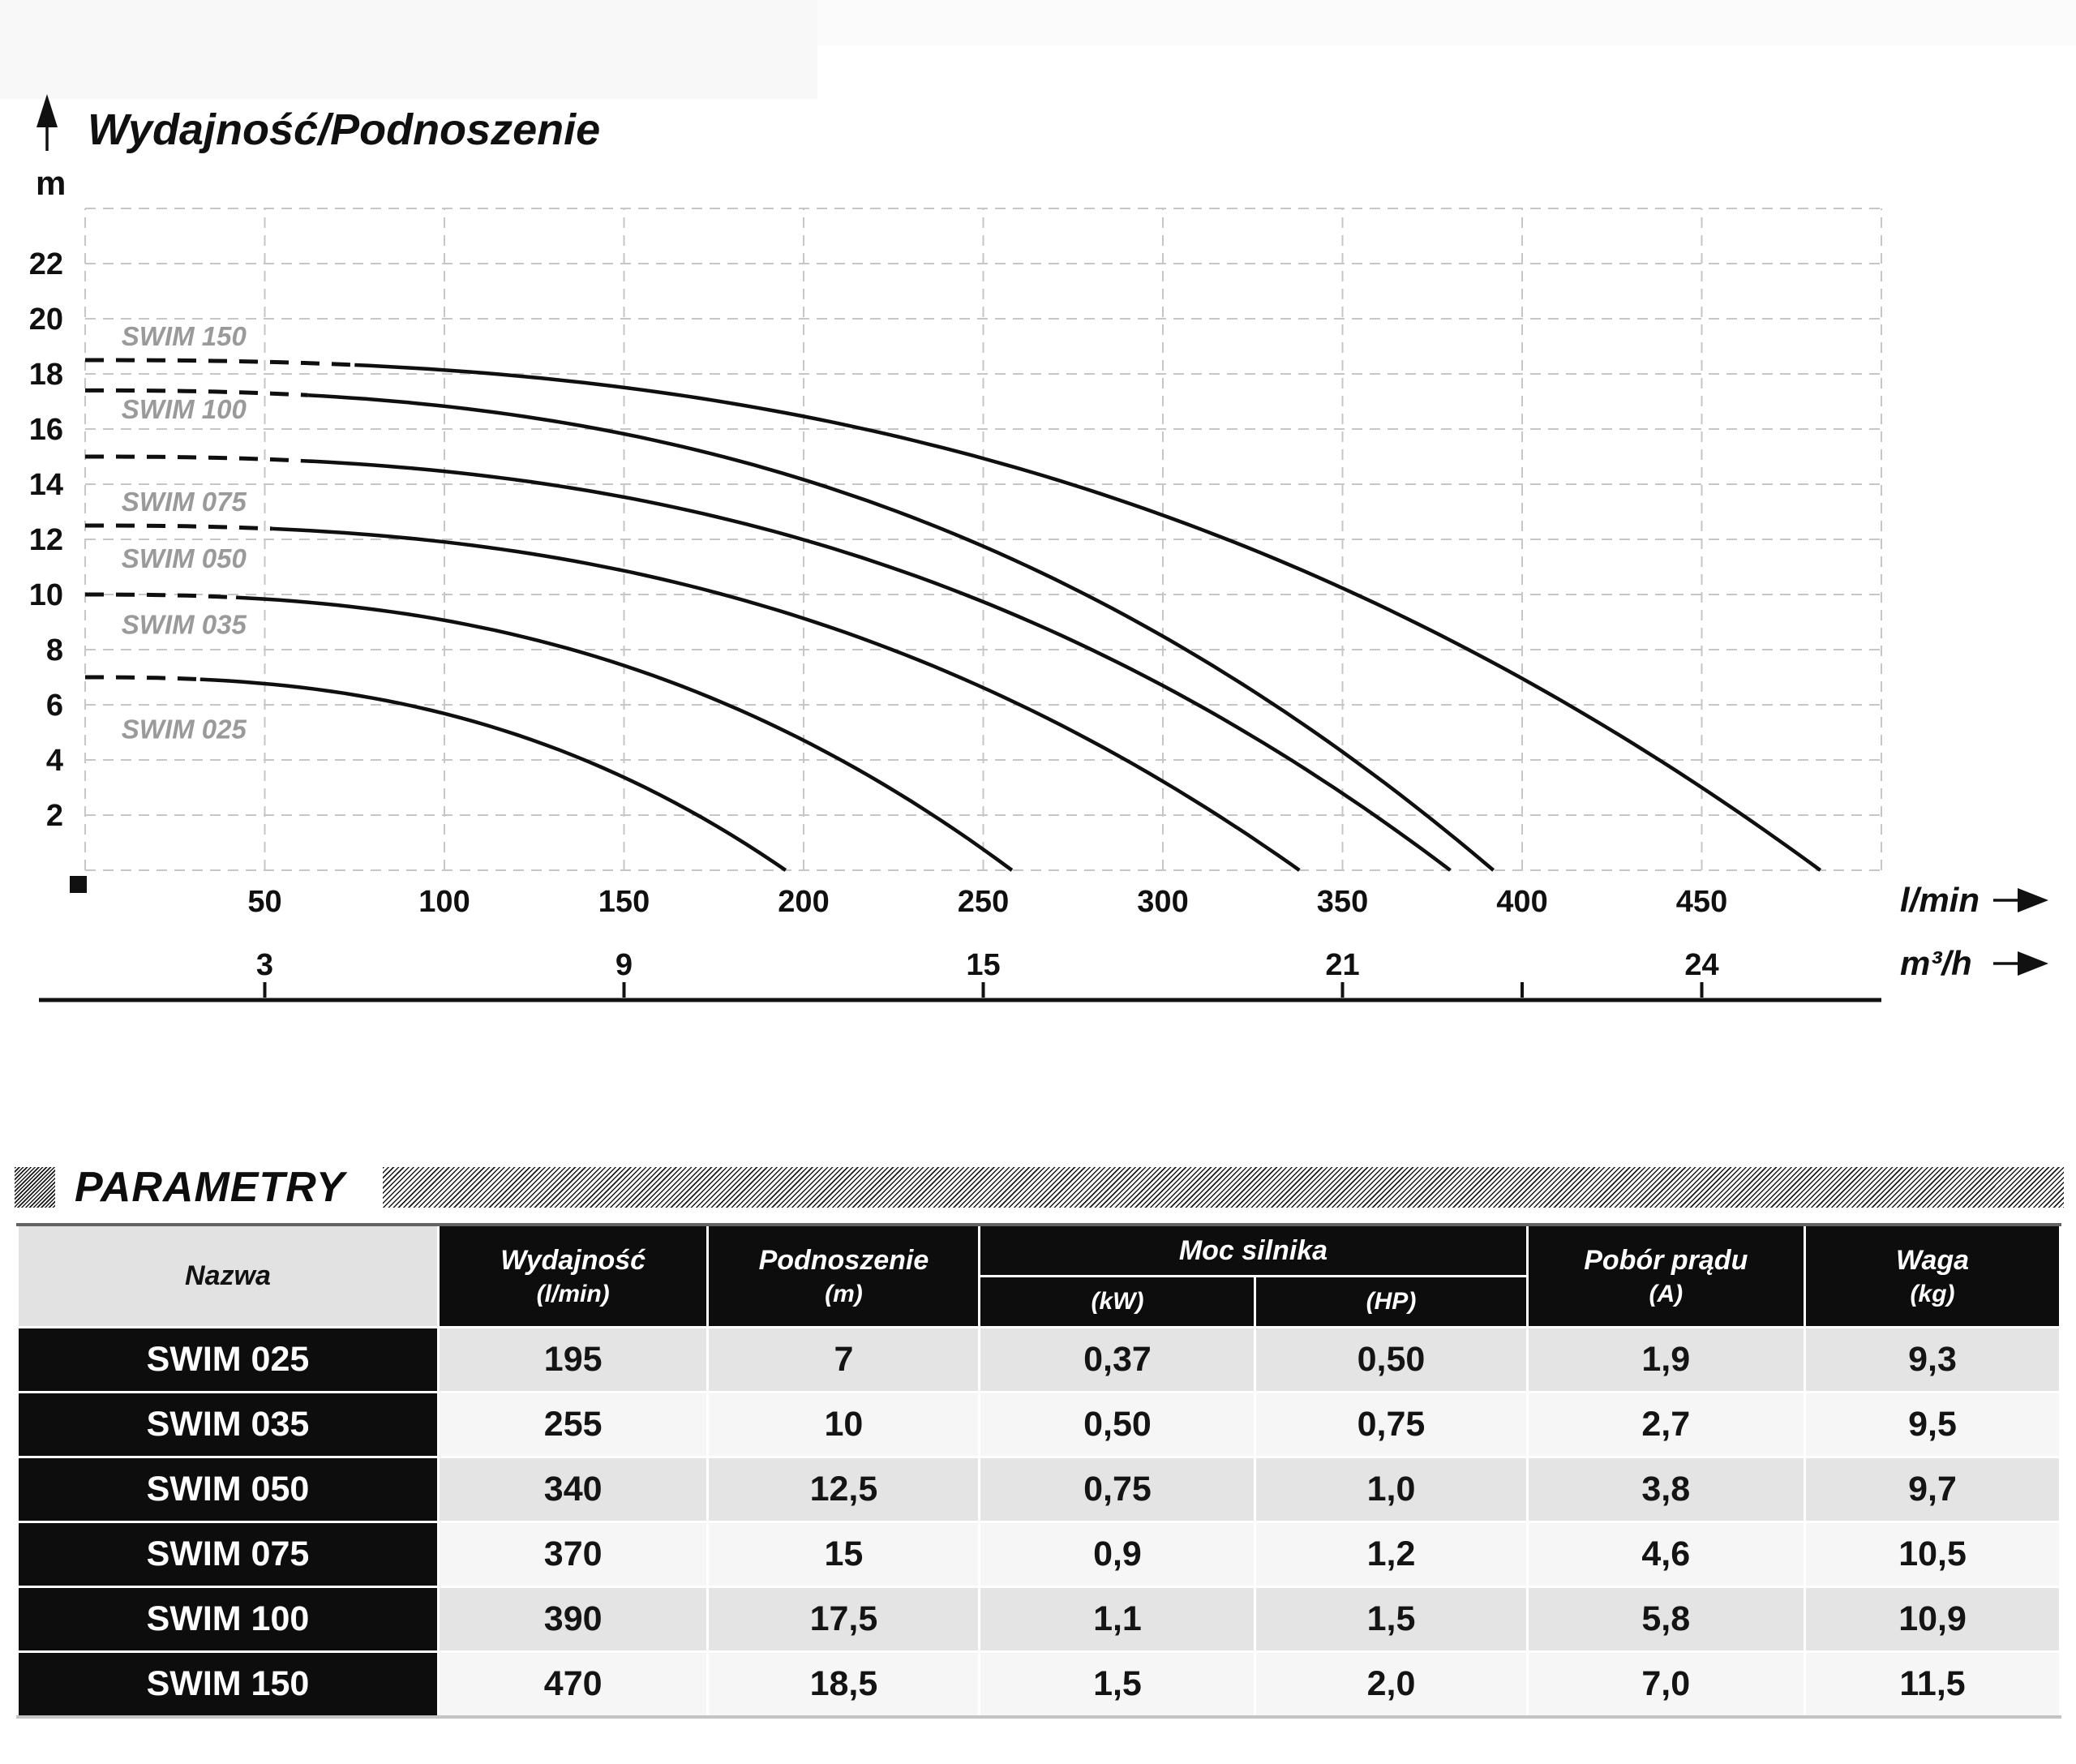 The height and width of the screenshot is (1764, 2076). I want to click on value-cell-head: 18,5, so click(843, 1685).